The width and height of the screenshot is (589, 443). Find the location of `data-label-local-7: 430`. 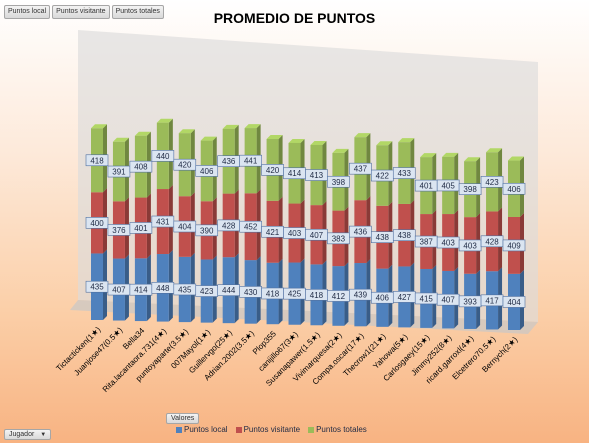

data-label-local-7: 430 is located at coordinates (251, 292).